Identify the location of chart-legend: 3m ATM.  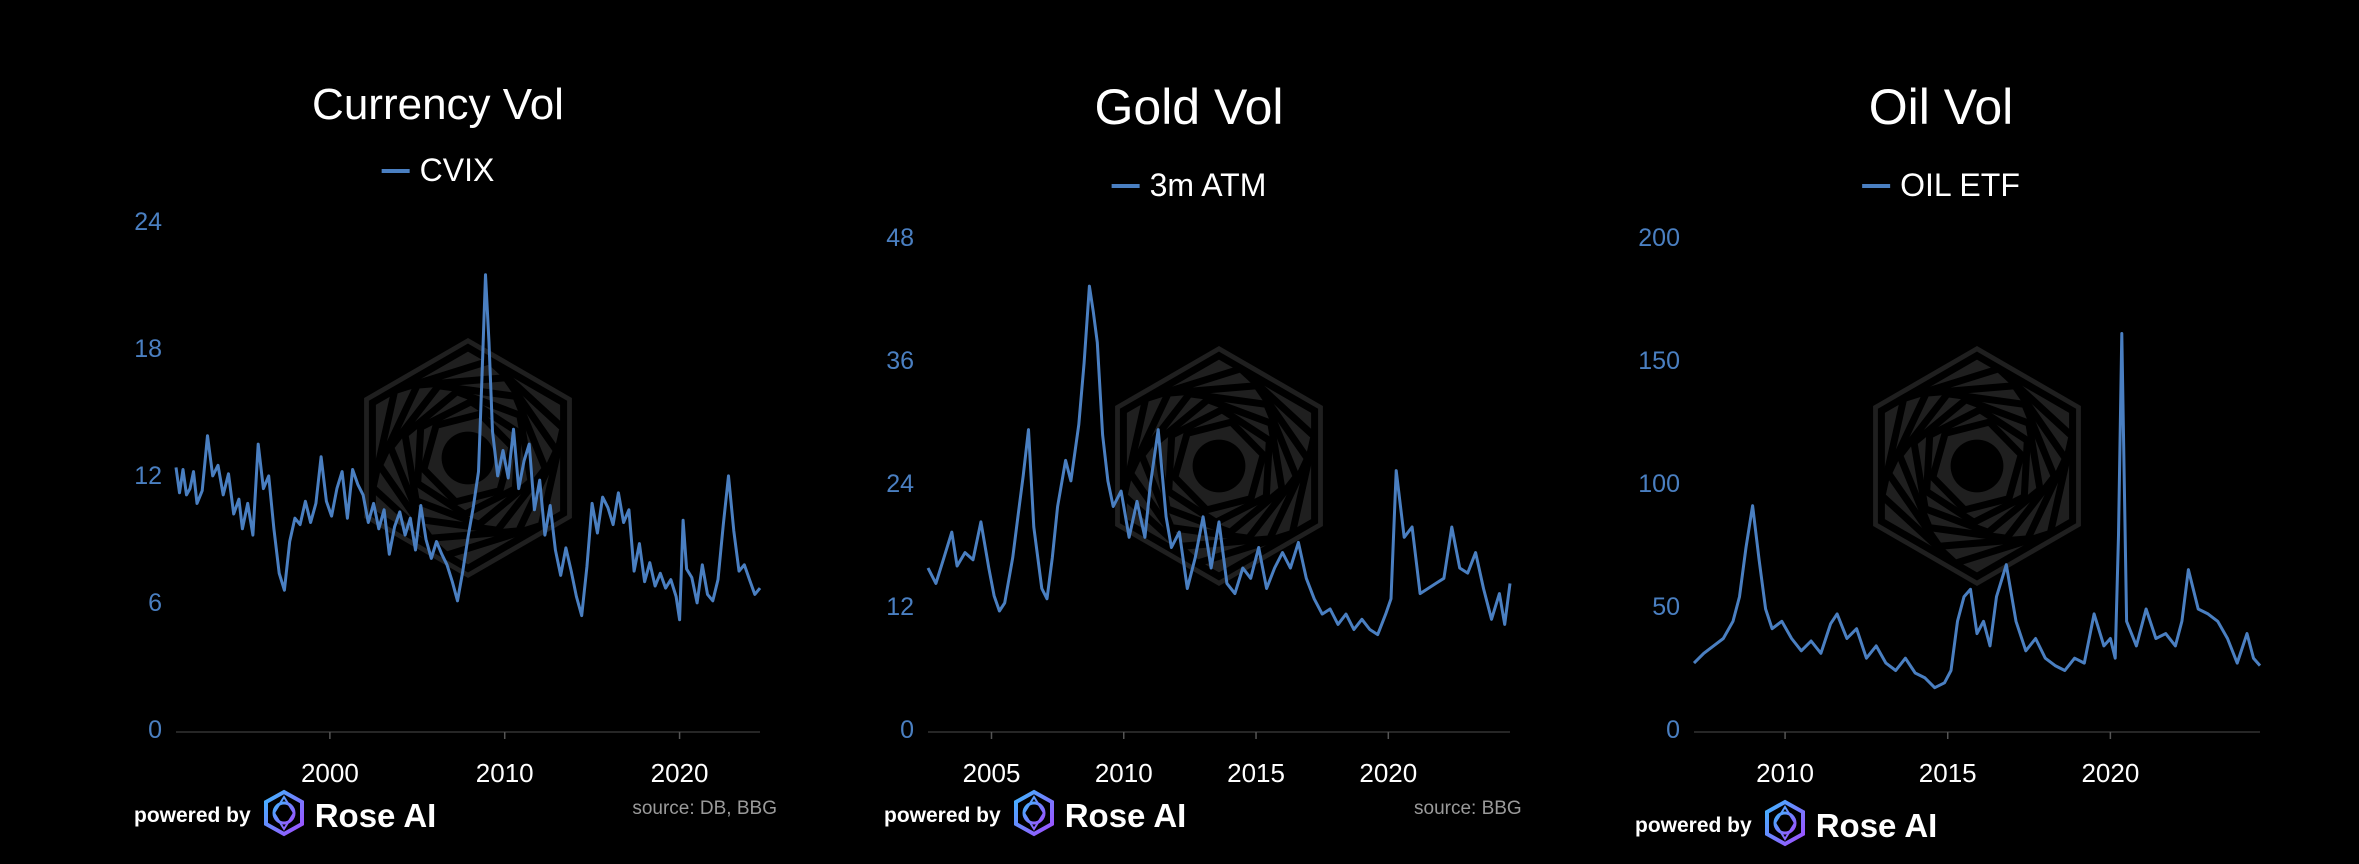
(1189, 185).